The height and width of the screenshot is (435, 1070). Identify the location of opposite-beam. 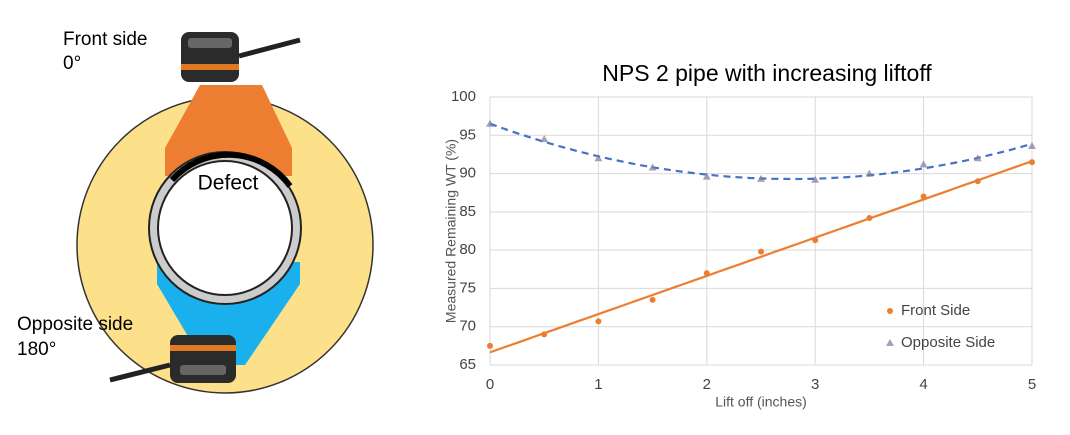
(228, 324).